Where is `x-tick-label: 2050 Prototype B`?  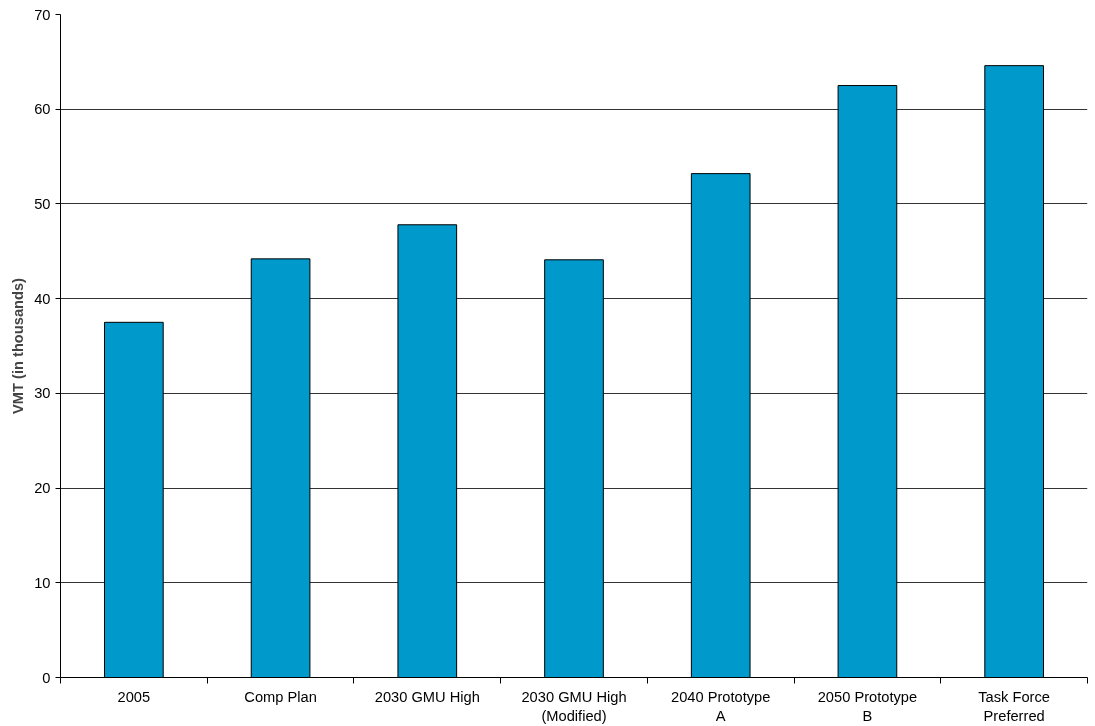
x-tick-label: 2050 Prototype B is located at coordinates (867, 706).